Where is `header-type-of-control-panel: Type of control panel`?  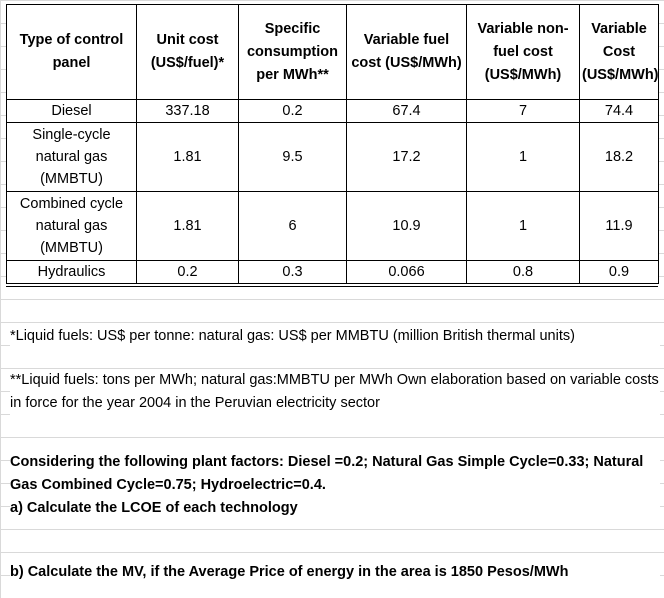 header-type-of-control-panel: Type of control panel is located at coordinates (71, 52).